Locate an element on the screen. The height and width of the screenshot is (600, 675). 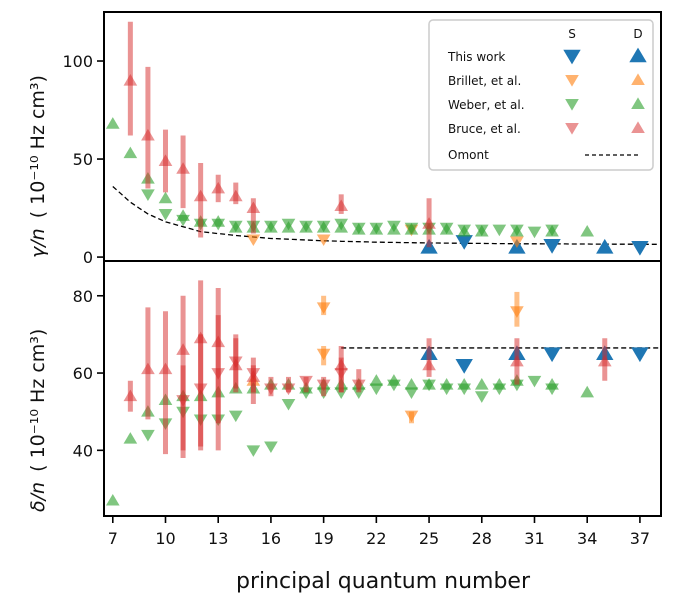
legend-markers is located at coordinates (605, 91).